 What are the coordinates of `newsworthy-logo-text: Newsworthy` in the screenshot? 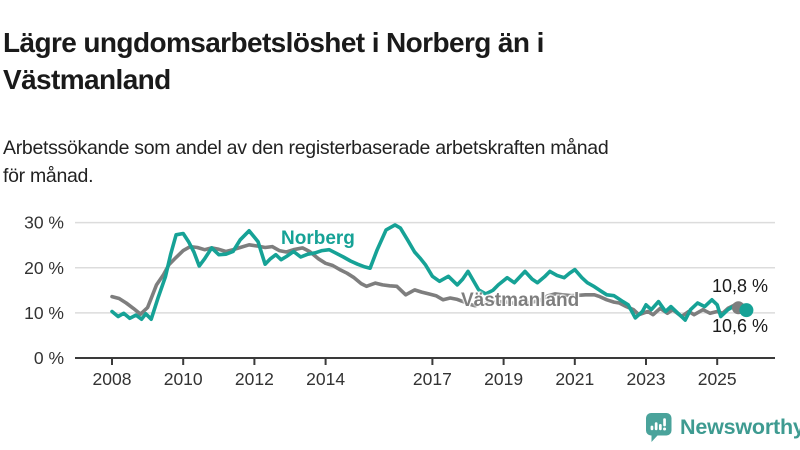 It's located at (740, 427).